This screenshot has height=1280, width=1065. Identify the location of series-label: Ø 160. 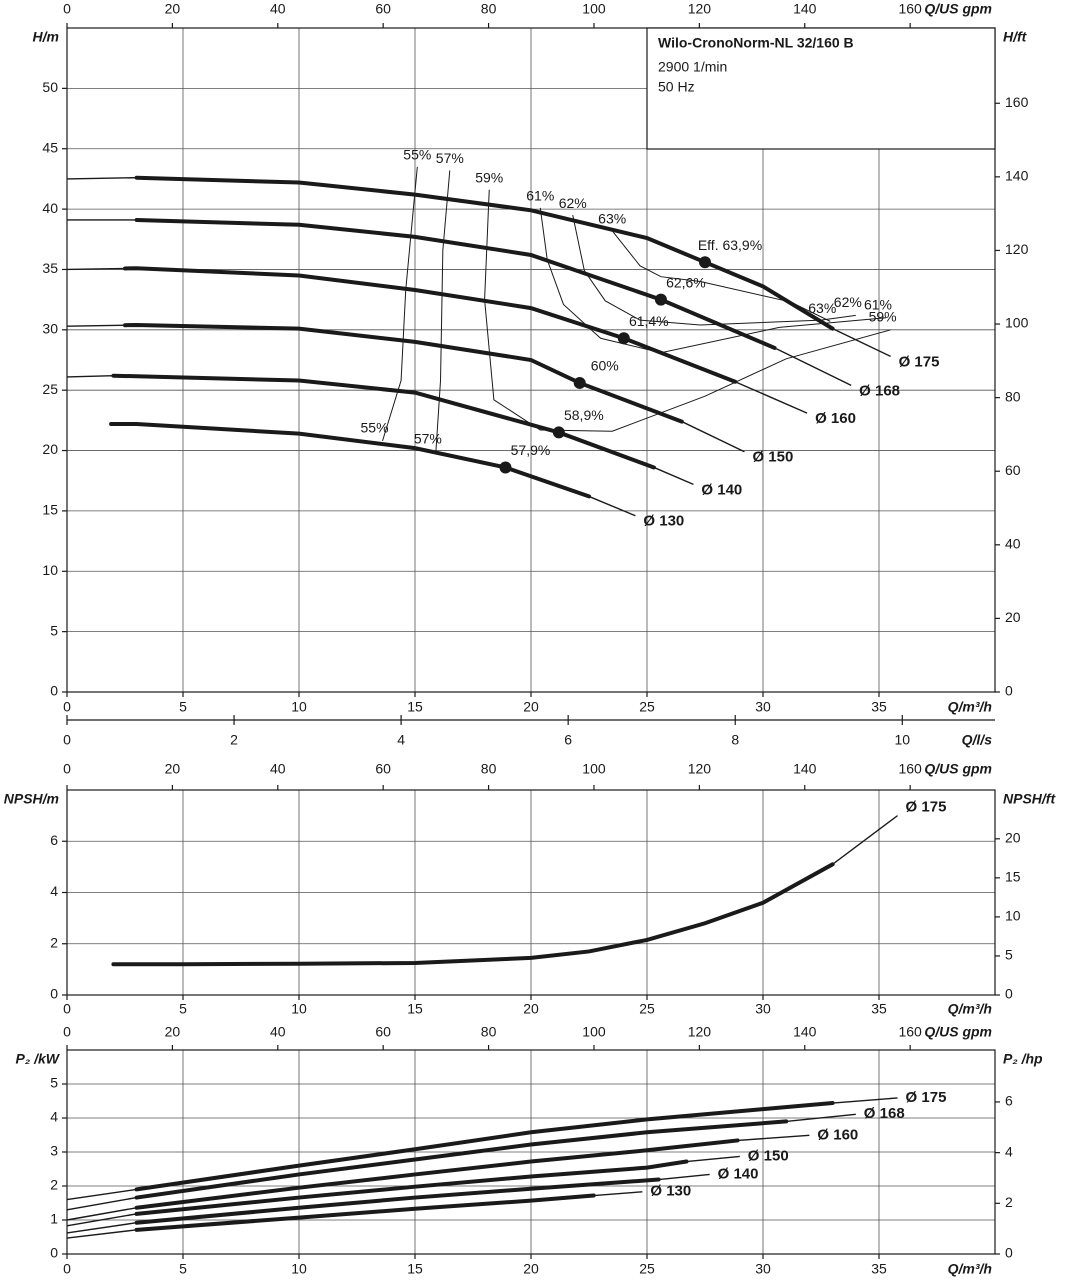
(837, 1134).